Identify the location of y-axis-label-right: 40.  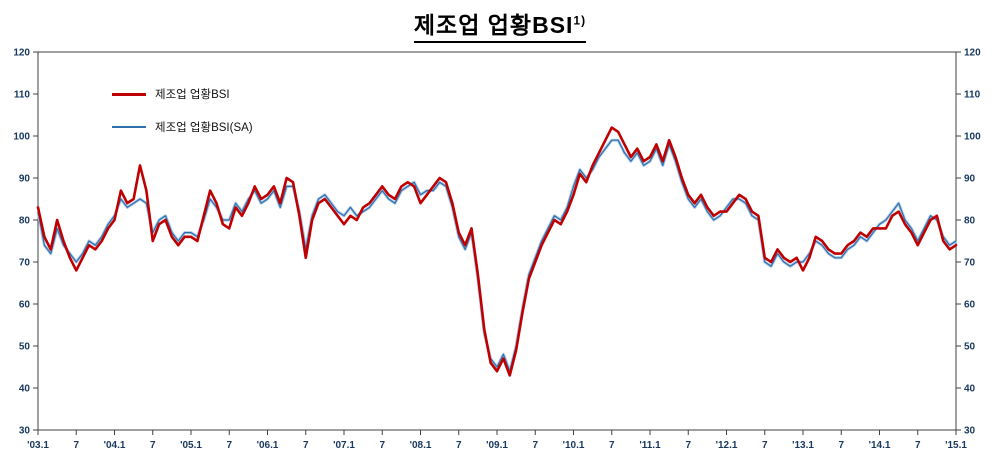
(970, 389).